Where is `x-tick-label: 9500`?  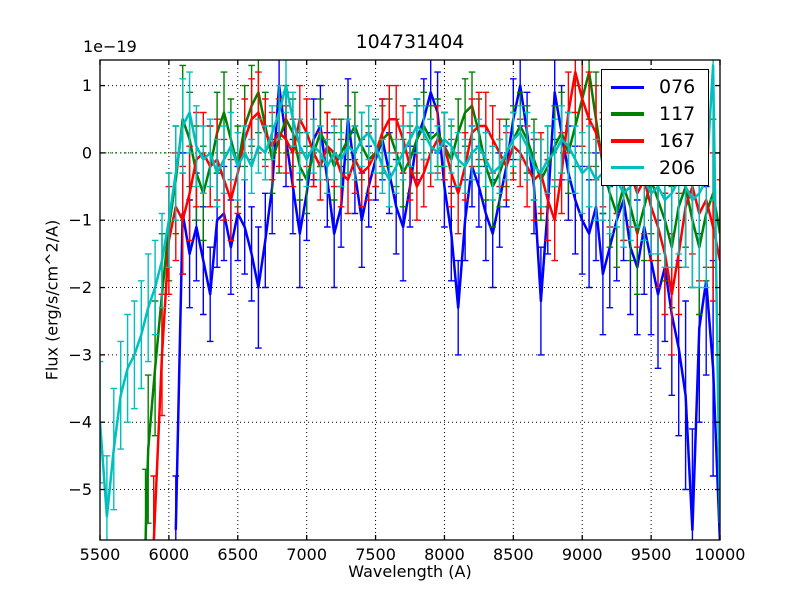 x-tick-label: 9500 is located at coordinates (651, 554).